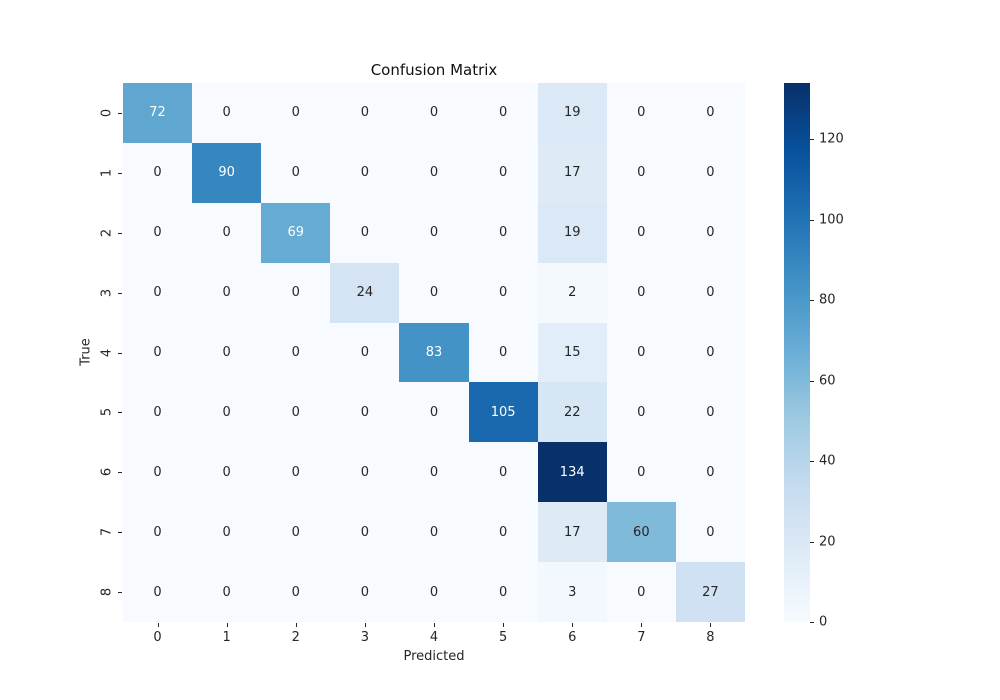 Image resolution: width=1000 pixels, height=700 pixels. I want to click on heatmap-cell: 69, so click(296, 232).